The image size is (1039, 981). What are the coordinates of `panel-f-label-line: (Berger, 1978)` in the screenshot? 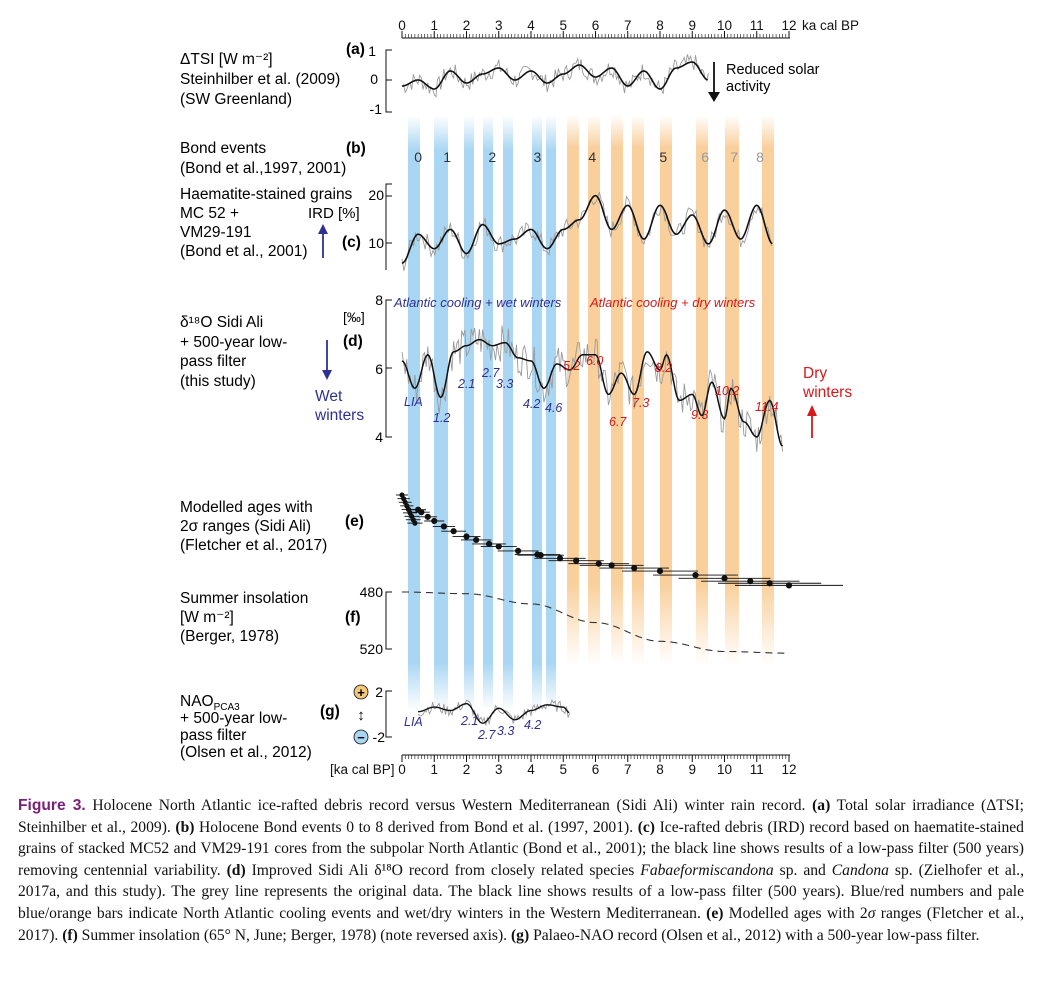 It's located at (229, 636).